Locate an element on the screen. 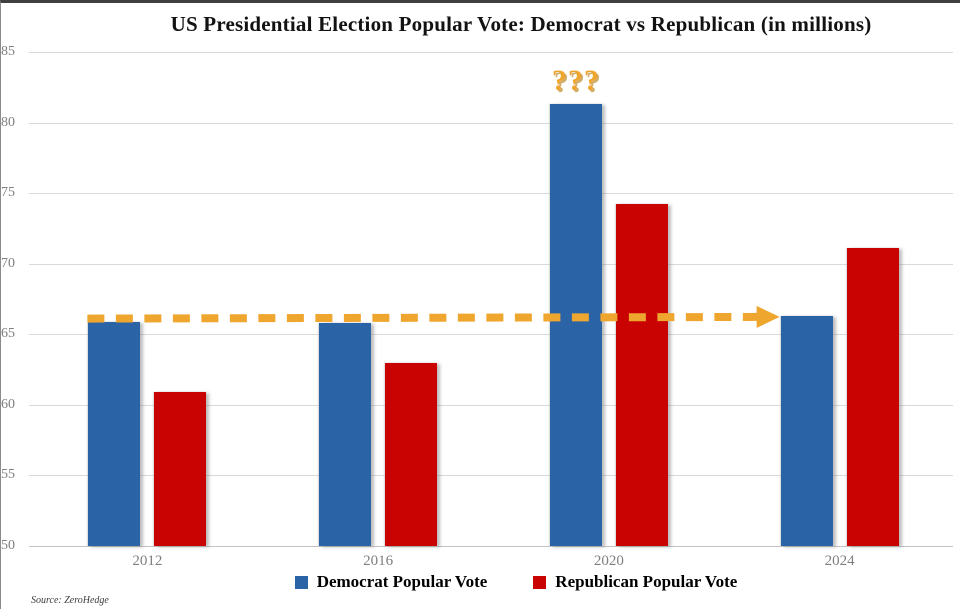 Image resolution: width=960 pixels, height=609 pixels. bar-democrat-2020 is located at coordinates (575, 325).